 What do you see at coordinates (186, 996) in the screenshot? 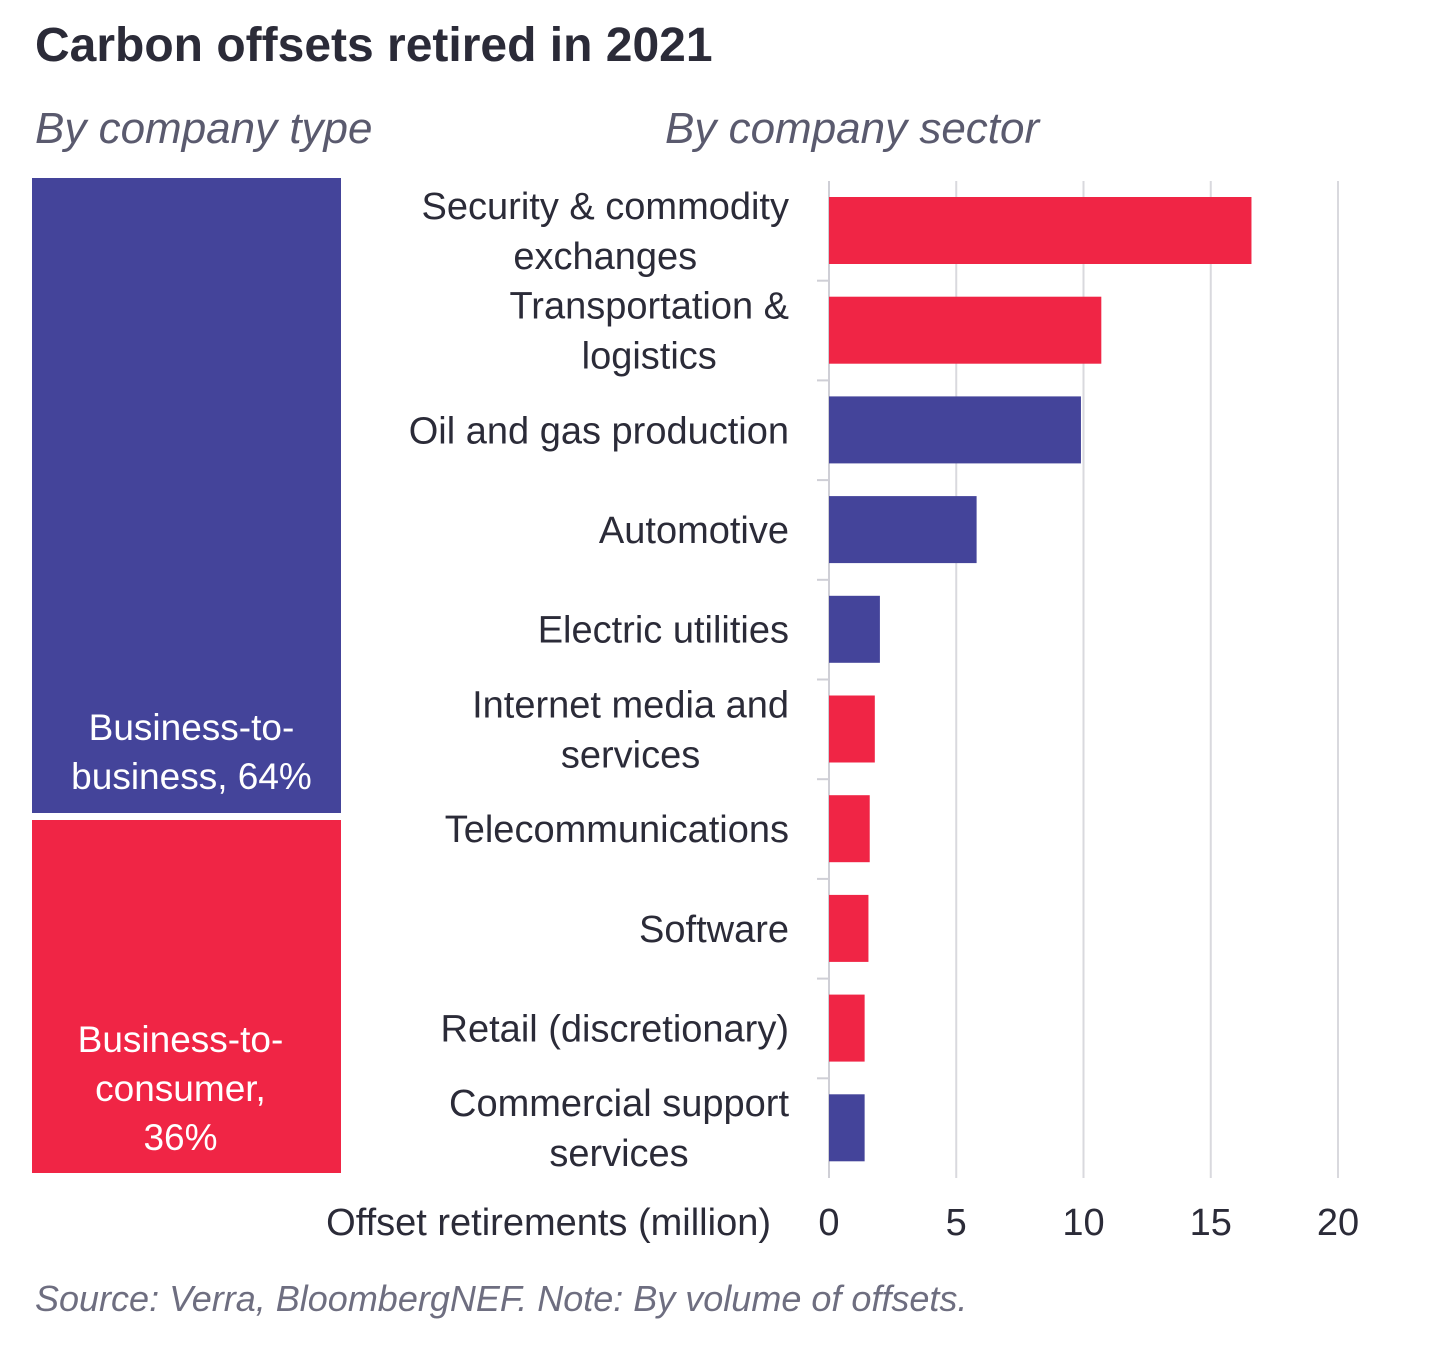
I see `b2c-share-block: Business-to- consumer, 36%` at bounding box center [186, 996].